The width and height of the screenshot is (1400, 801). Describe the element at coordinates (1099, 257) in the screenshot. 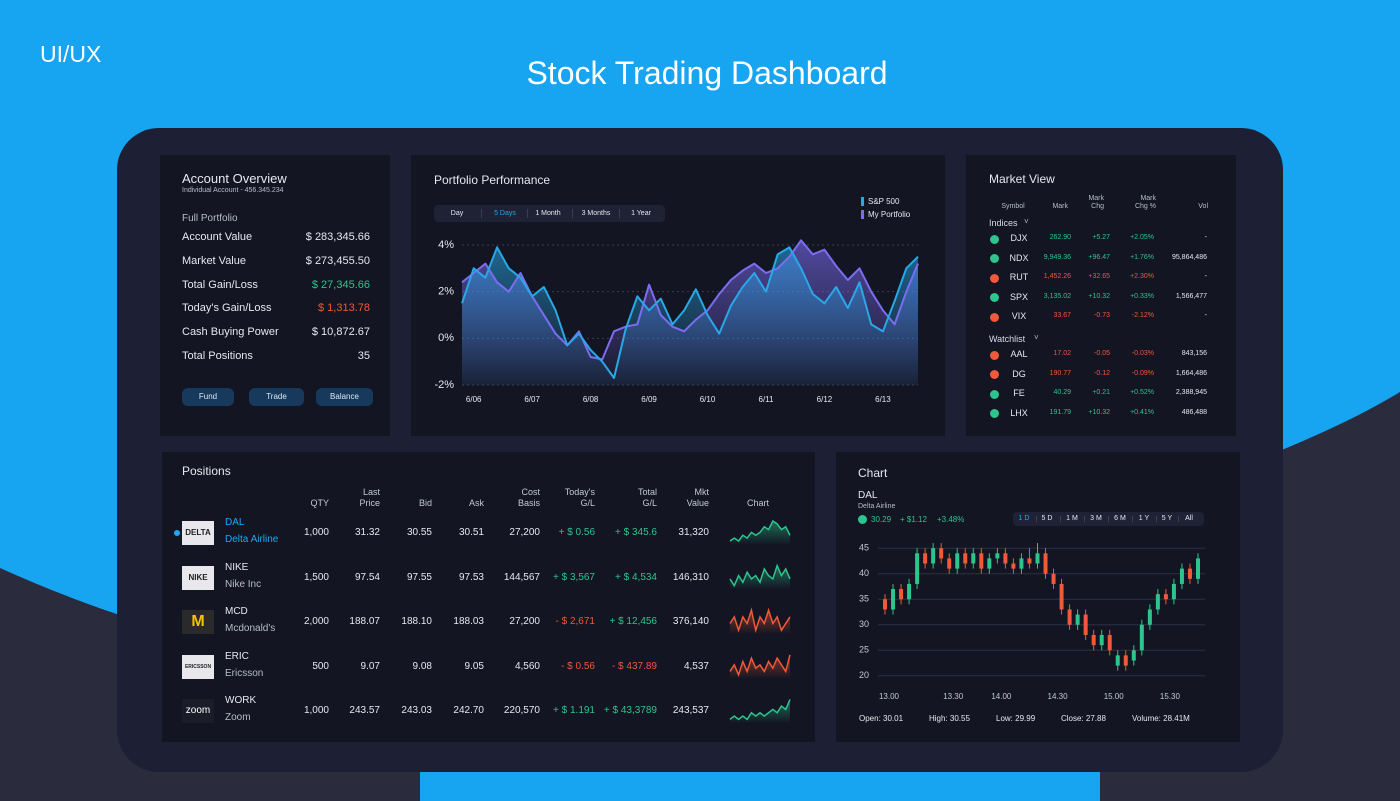

I see `change: +96.47` at that location.